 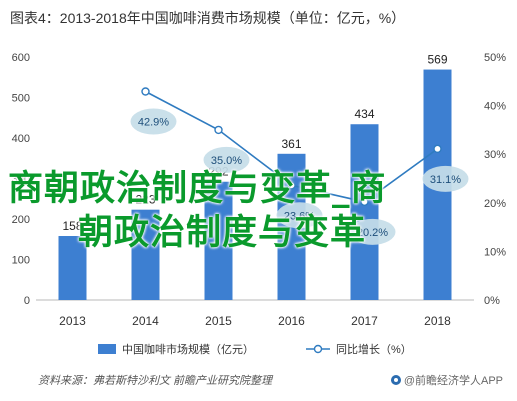 I want to click on y-left-tick-label: 200, so click(x=21, y=220).